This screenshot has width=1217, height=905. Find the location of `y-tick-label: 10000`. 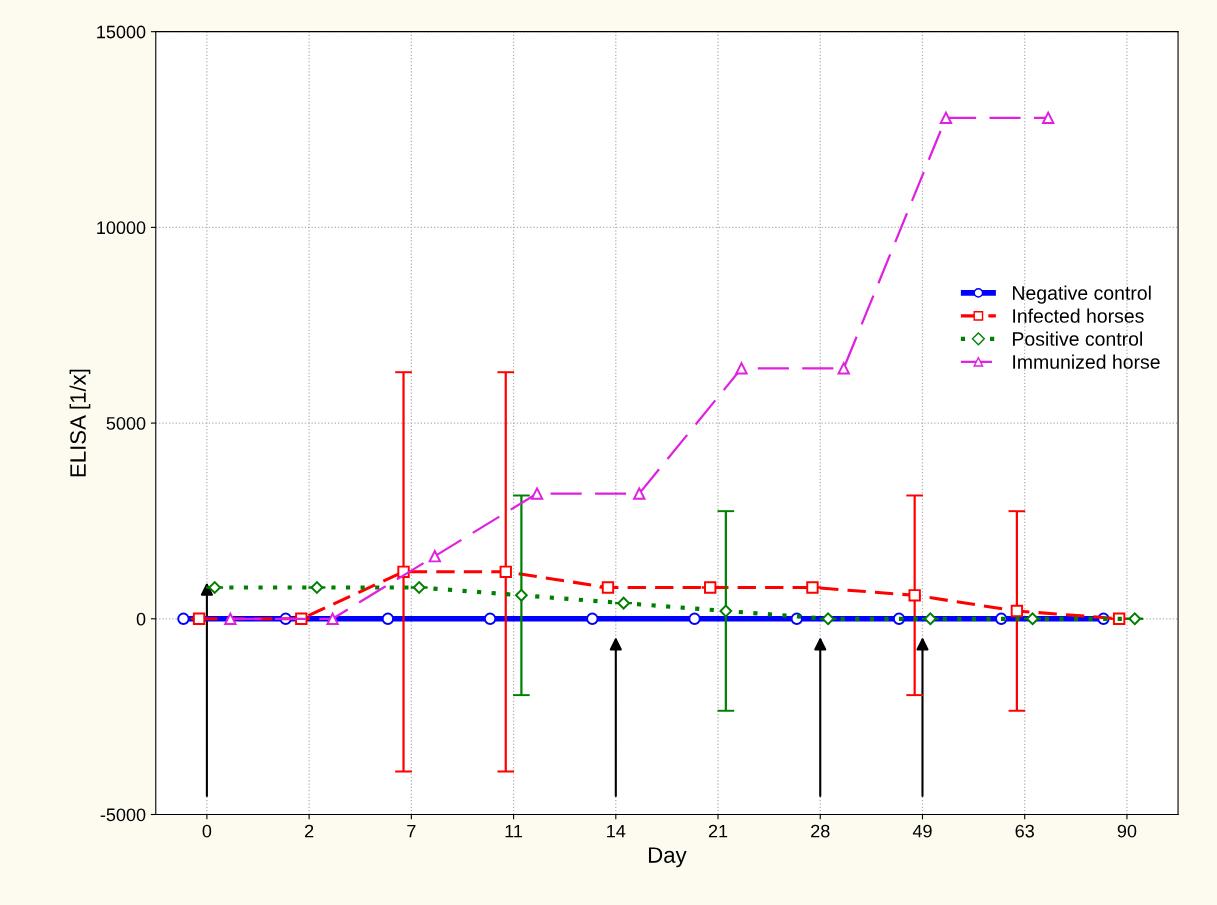

y-tick-label: 10000 is located at coordinates (121, 228).